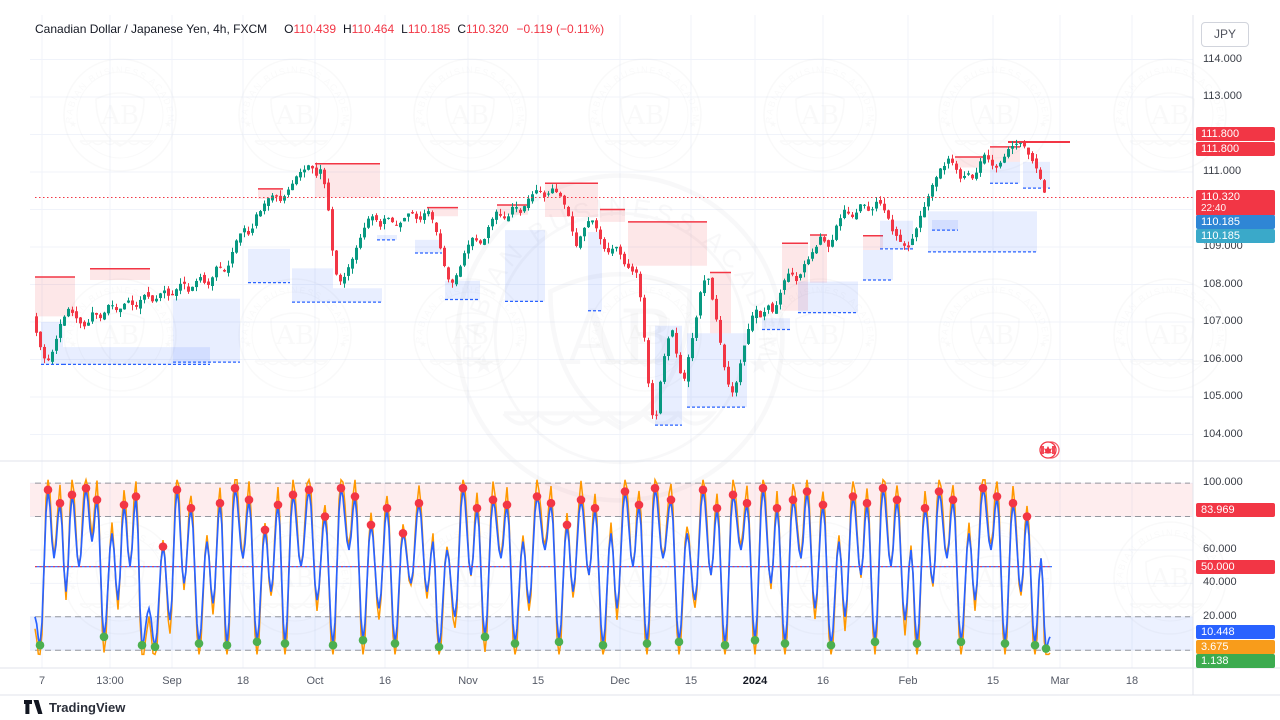 The image size is (1280, 720). I want to click on axis-time-label: 13:00, so click(110, 681).